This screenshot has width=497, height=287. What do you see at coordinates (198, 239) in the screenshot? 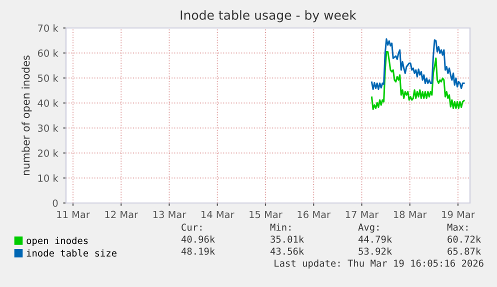
I see `text: 40.96k` at bounding box center [198, 239].